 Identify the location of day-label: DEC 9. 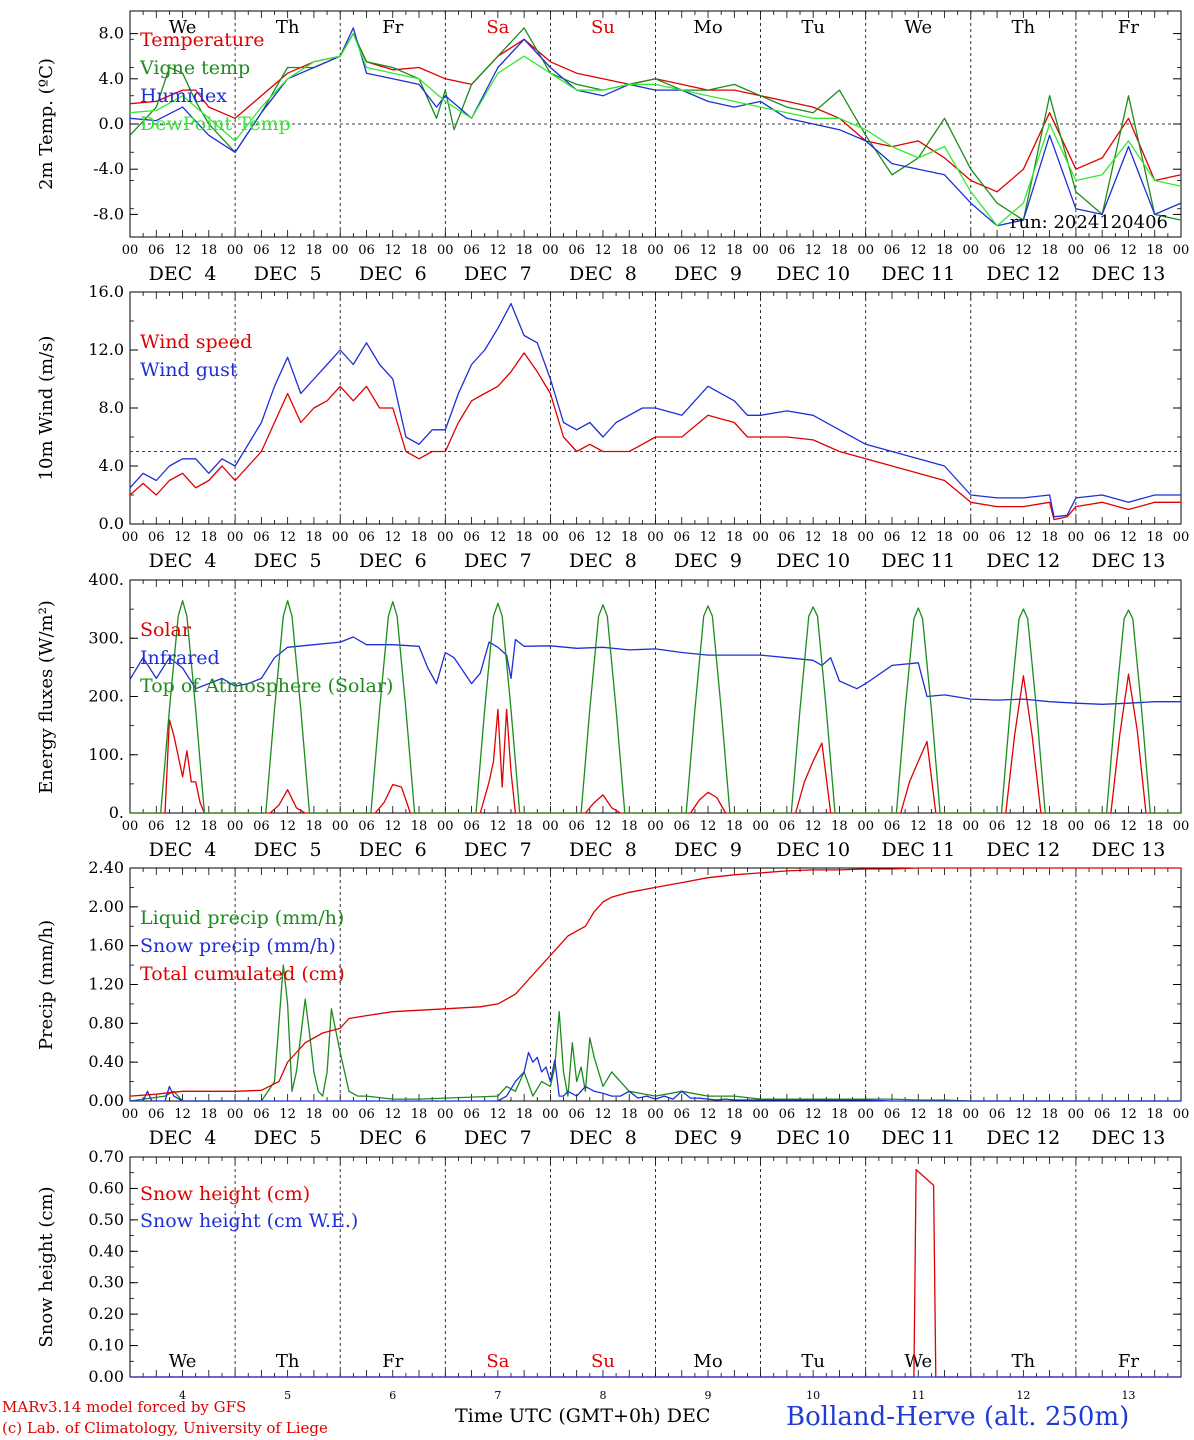
(708, 274).